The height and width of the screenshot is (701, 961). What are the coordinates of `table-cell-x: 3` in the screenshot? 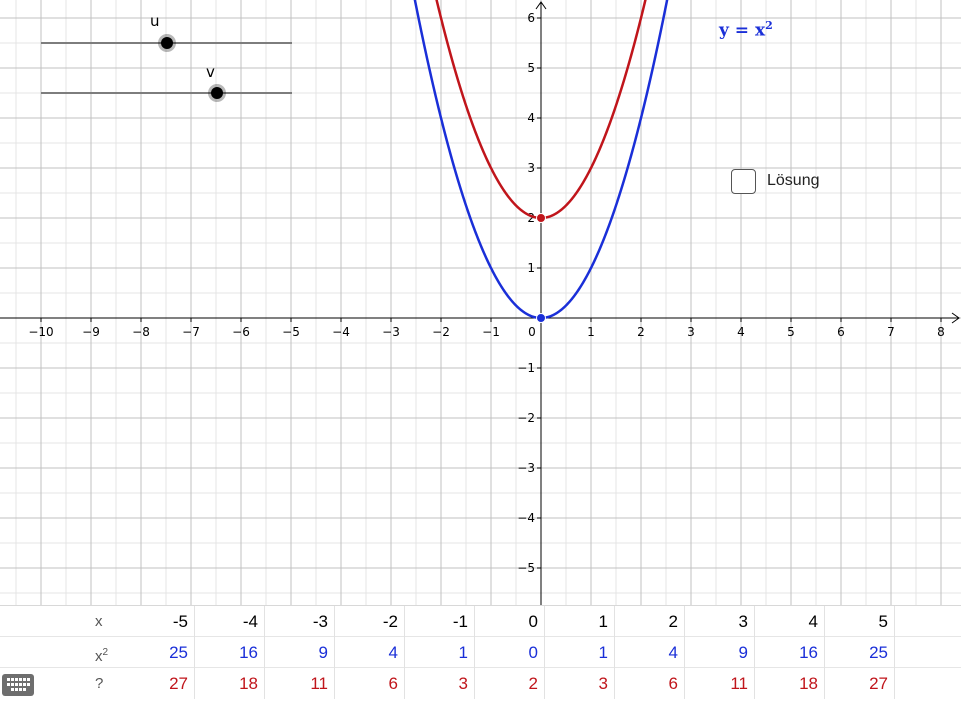 It's located at (720, 621).